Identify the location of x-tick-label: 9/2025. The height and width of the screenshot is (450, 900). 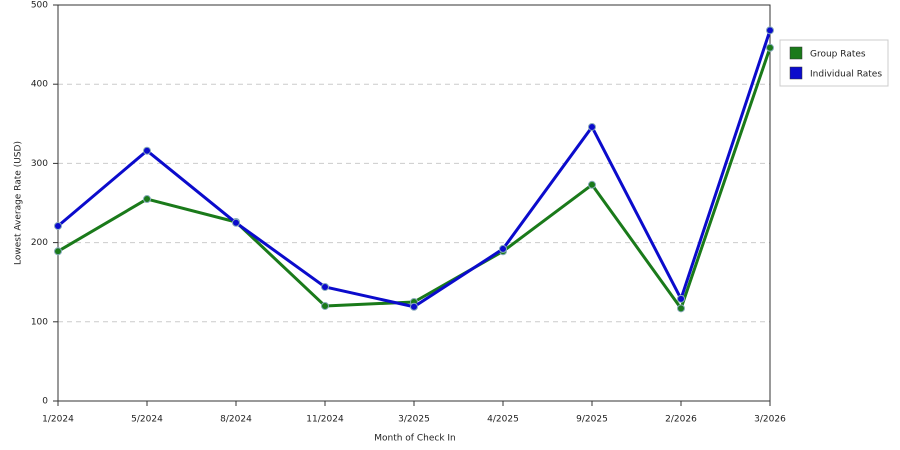
(592, 420).